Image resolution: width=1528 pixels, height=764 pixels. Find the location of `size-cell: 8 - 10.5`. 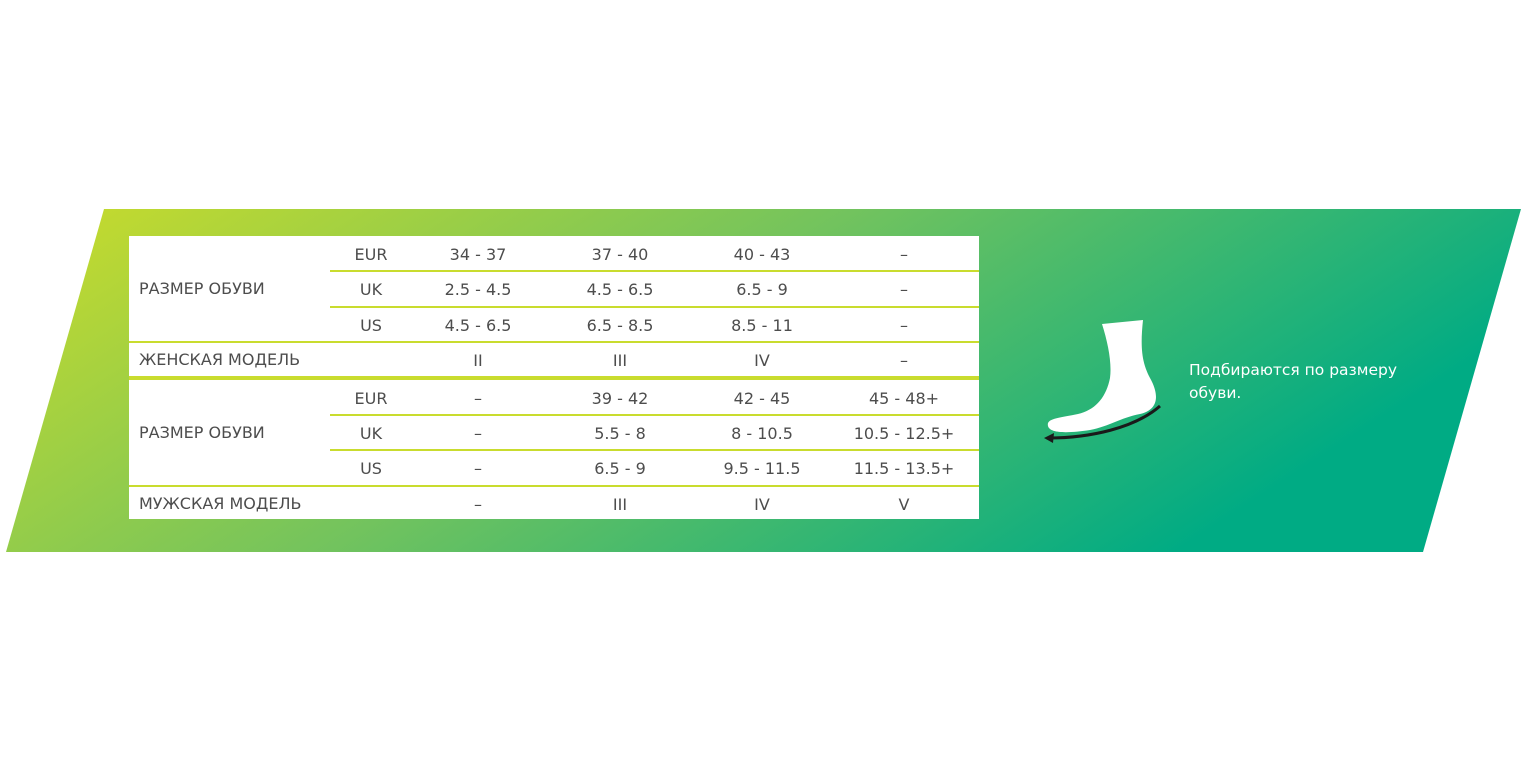

size-cell: 8 - 10.5 is located at coordinates (762, 433).